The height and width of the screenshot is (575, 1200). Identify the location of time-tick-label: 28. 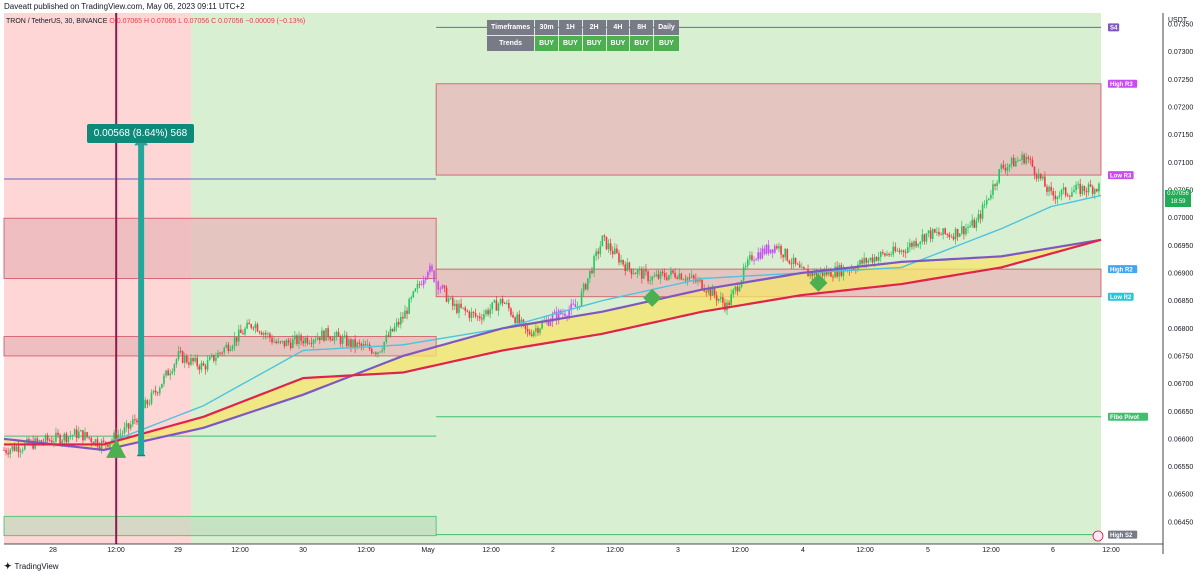
(53, 550).